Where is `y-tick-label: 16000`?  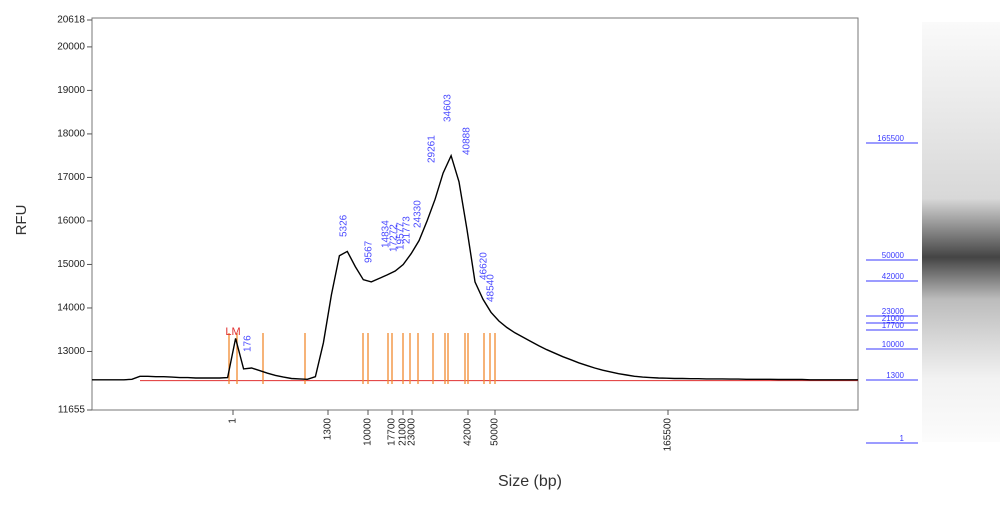 y-tick-label: 16000 is located at coordinates (71, 221).